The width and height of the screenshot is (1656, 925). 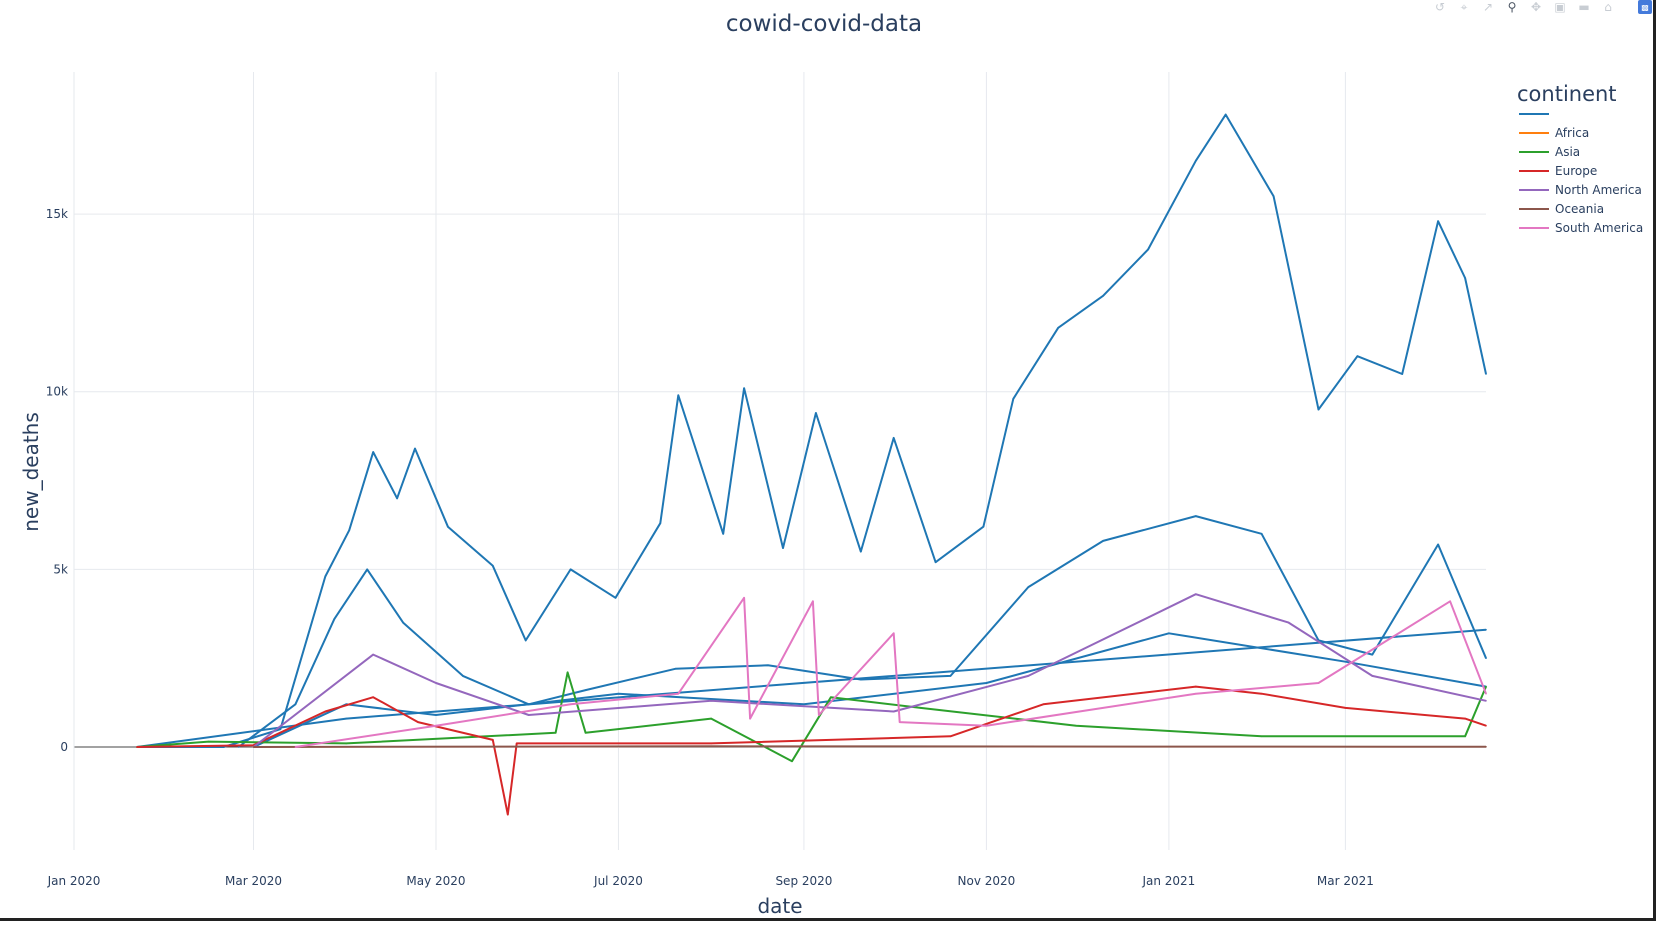 I want to click on legend-label: North America, so click(x=1598, y=190).